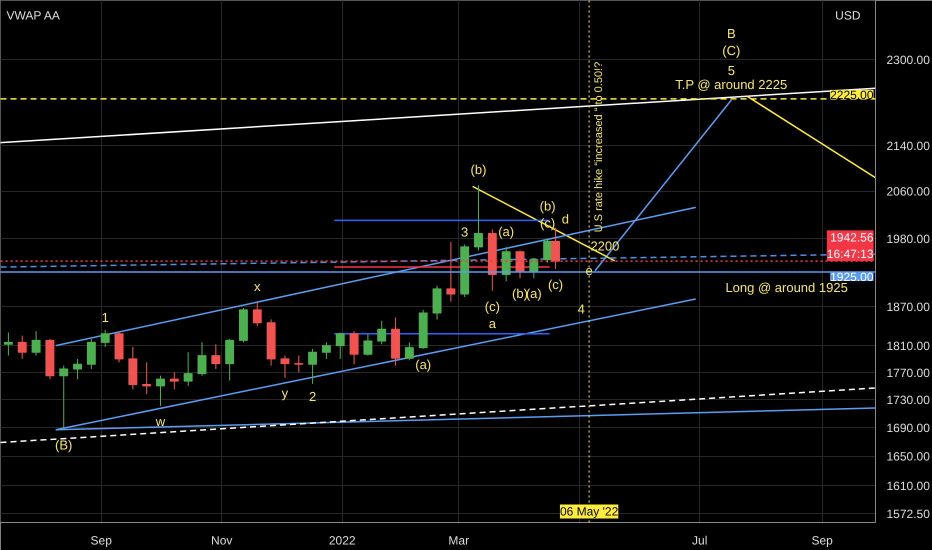 The image size is (932, 550). I want to click on y-tick-label: 1572.50, so click(908, 514).